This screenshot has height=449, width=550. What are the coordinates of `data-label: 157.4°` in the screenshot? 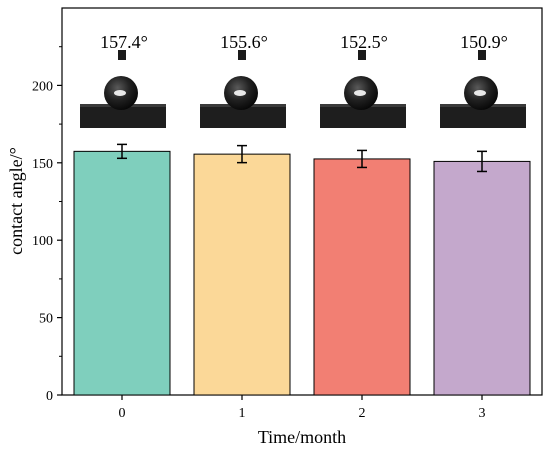 It's located at (124, 42).